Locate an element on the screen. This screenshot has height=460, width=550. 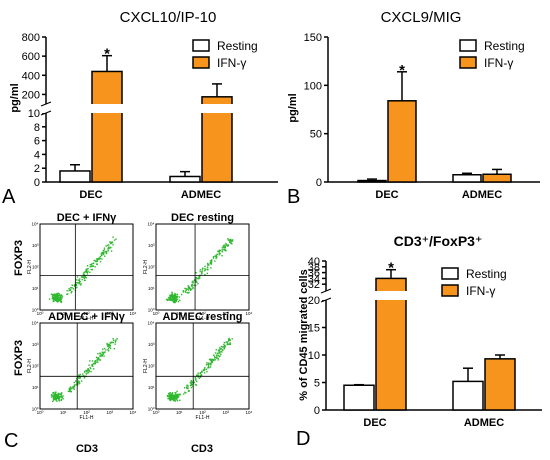
bar-admec-resting is located at coordinates (467, 178).